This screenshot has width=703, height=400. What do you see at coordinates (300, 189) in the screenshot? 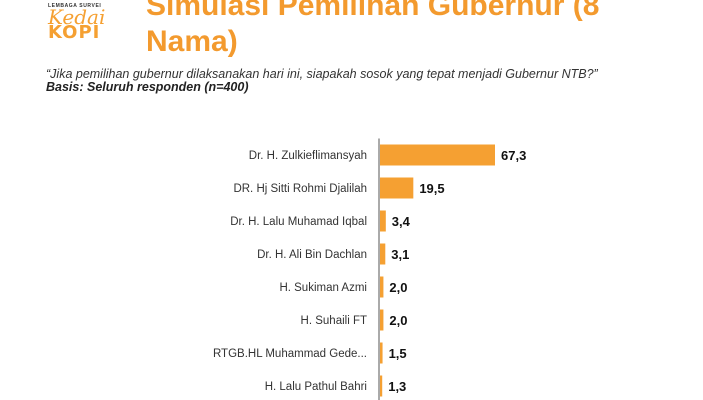
I see `category-label: DR. Hj Sitti Rohmi Djalilah` at bounding box center [300, 189].